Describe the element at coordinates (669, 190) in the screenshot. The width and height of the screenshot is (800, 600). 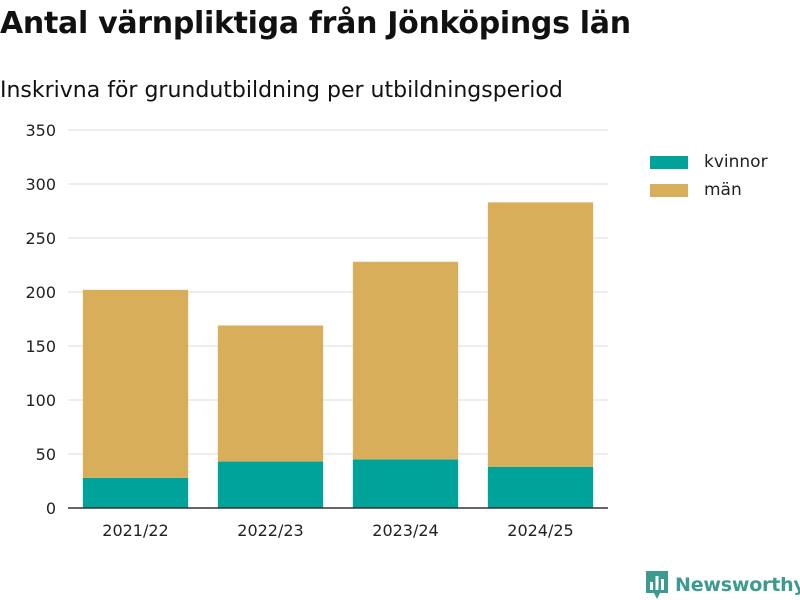
I see `legend-swatch-man` at that location.